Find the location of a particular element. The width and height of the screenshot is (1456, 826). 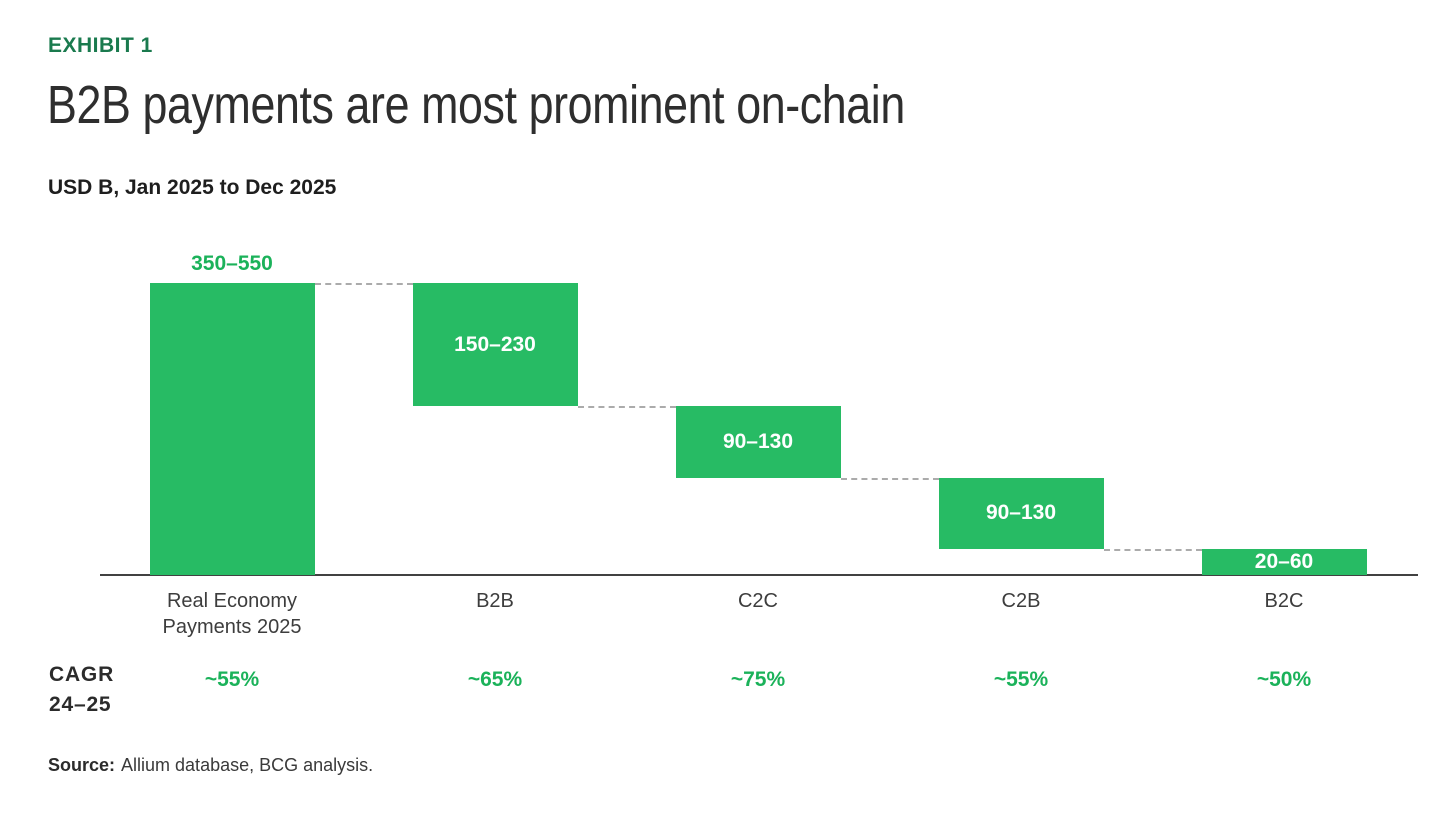

bar-value-label: 350–550 is located at coordinates (232, 263).